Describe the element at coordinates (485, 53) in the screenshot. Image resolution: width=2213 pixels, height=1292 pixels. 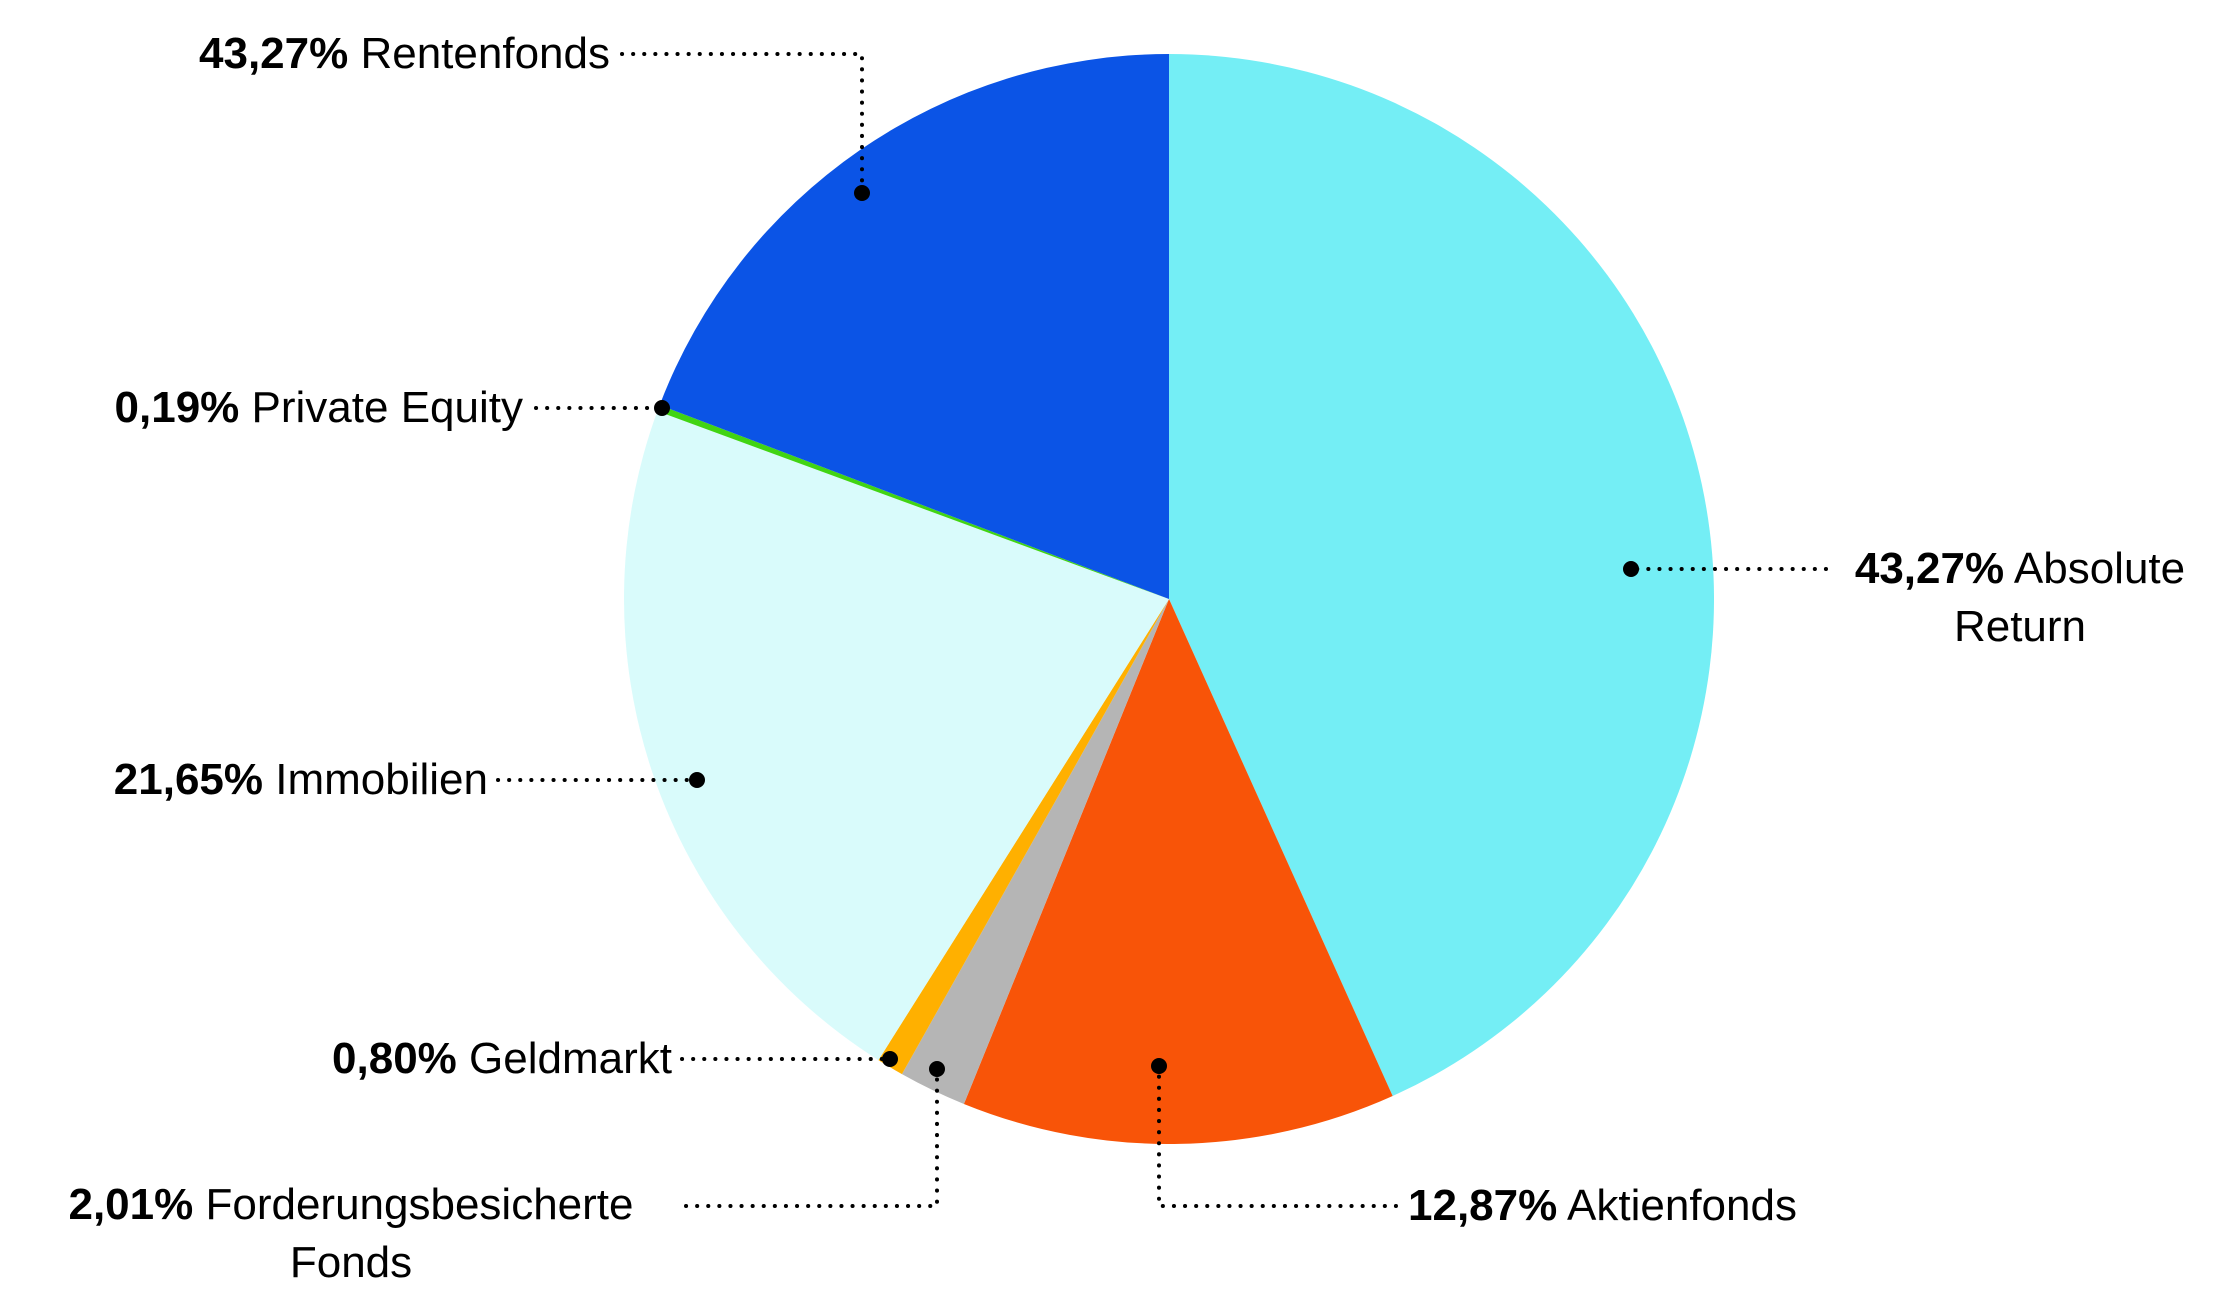
I see `name-rentenfonds: Rentenfonds` at that location.